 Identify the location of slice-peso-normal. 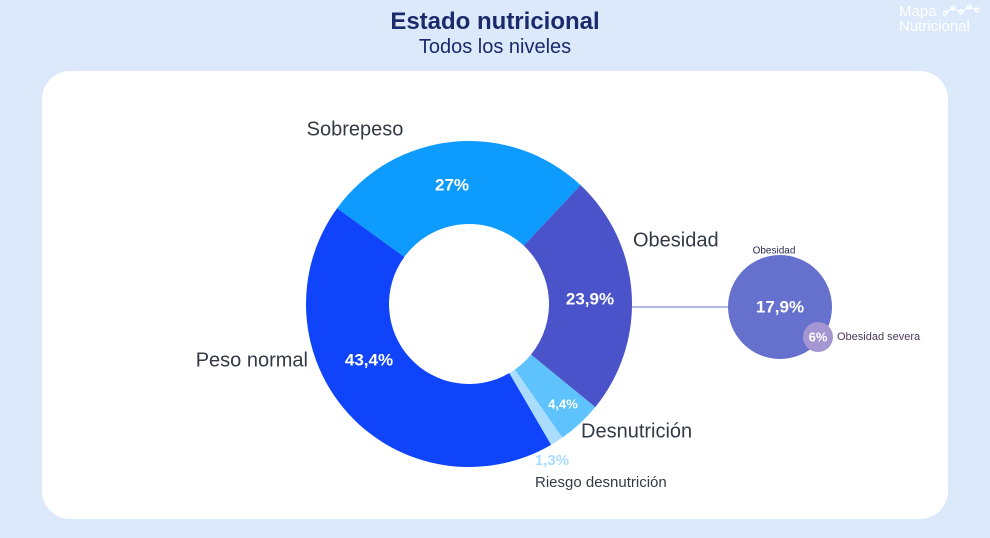
(429, 337).